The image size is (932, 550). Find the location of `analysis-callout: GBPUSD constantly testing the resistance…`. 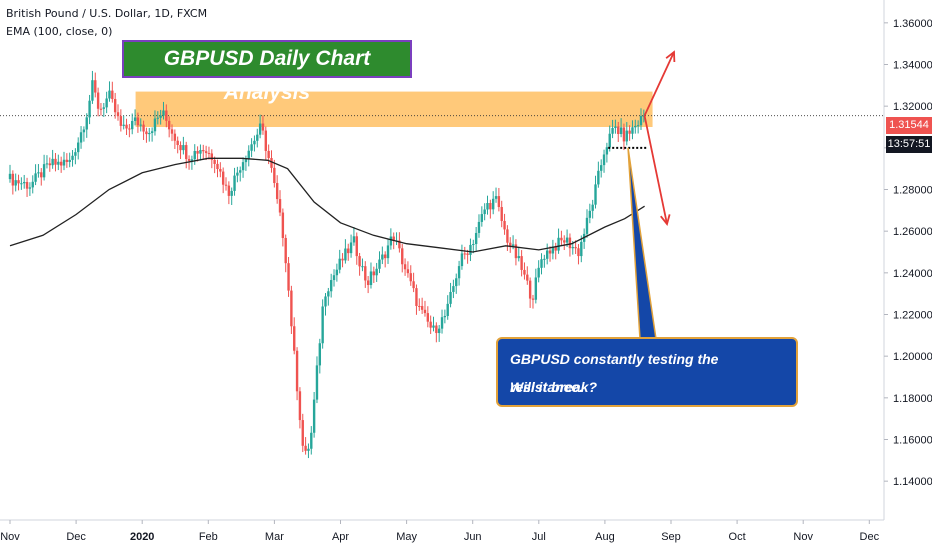

analysis-callout: GBPUSD constantly testing the resistance… is located at coordinates (647, 372).